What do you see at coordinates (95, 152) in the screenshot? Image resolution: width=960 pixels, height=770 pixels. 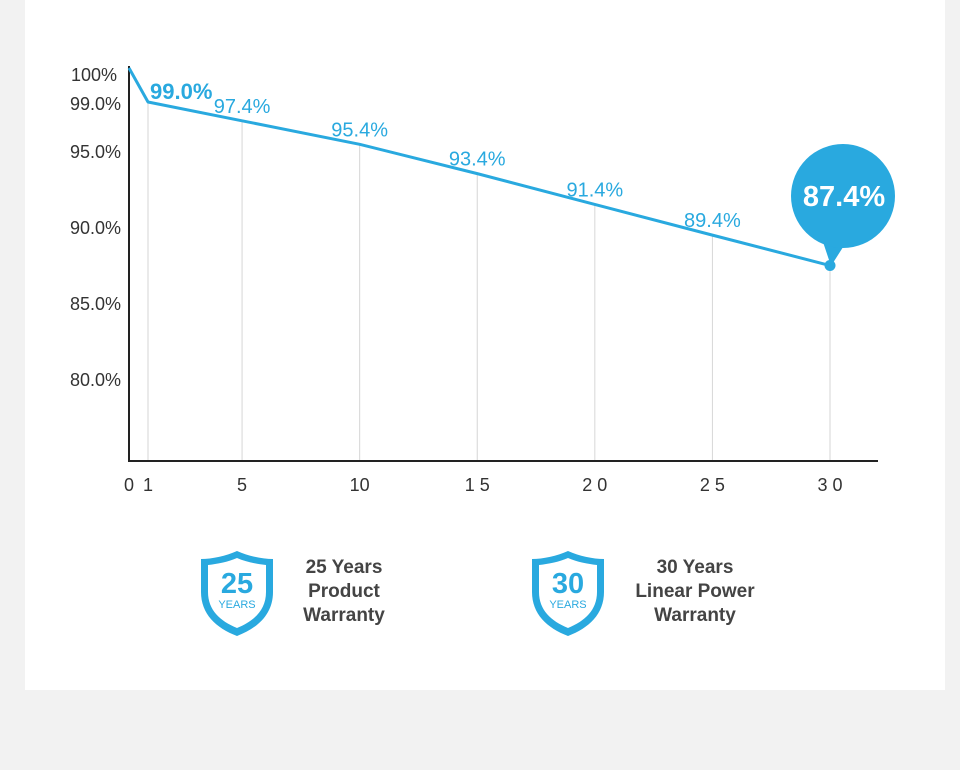 I see `y-tick-label: 95.0%` at bounding box center [95, 152].